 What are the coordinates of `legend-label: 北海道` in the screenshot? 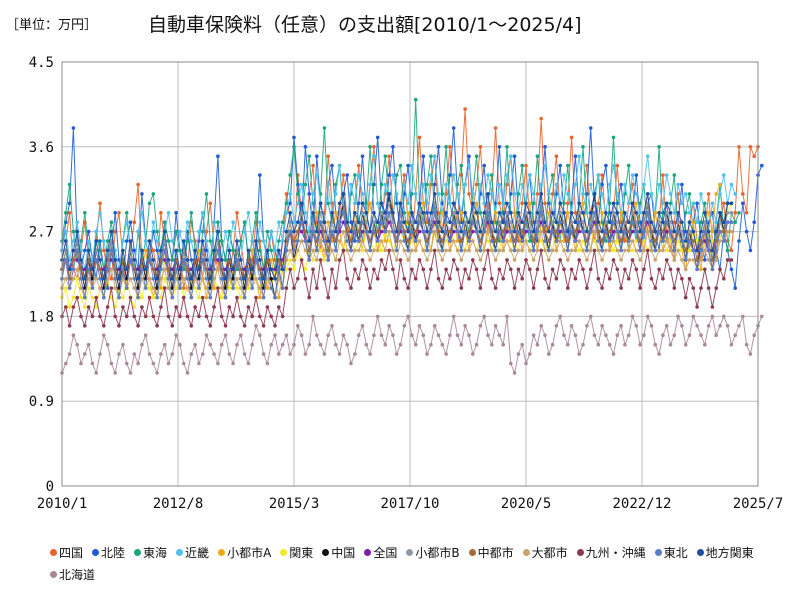 It's located at (77, 575).